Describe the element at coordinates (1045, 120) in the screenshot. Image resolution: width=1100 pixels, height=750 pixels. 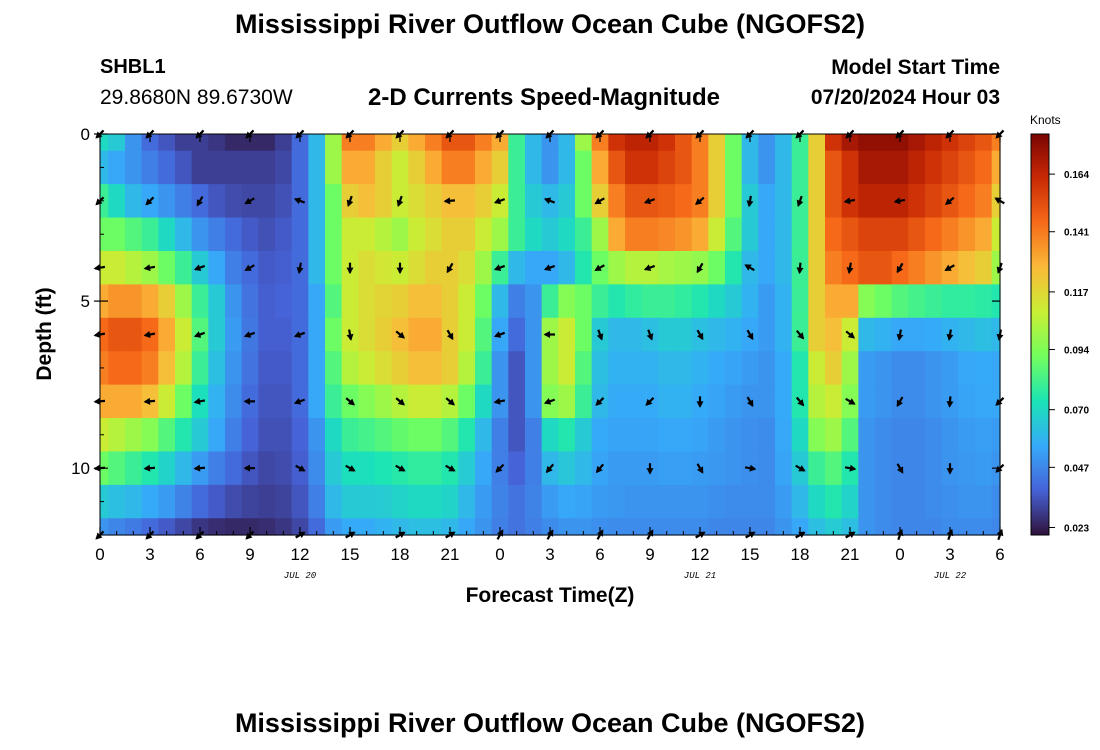
I see `colorbar-unit-label: Knots` at that location.